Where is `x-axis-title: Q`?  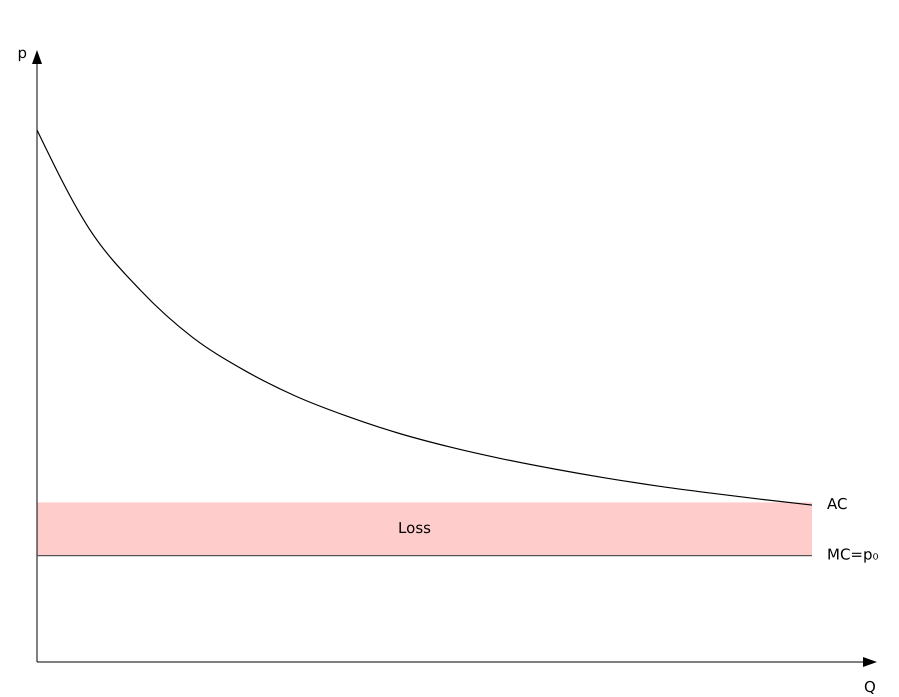 x-axis-title: Q is located at coordinates (870, 687).